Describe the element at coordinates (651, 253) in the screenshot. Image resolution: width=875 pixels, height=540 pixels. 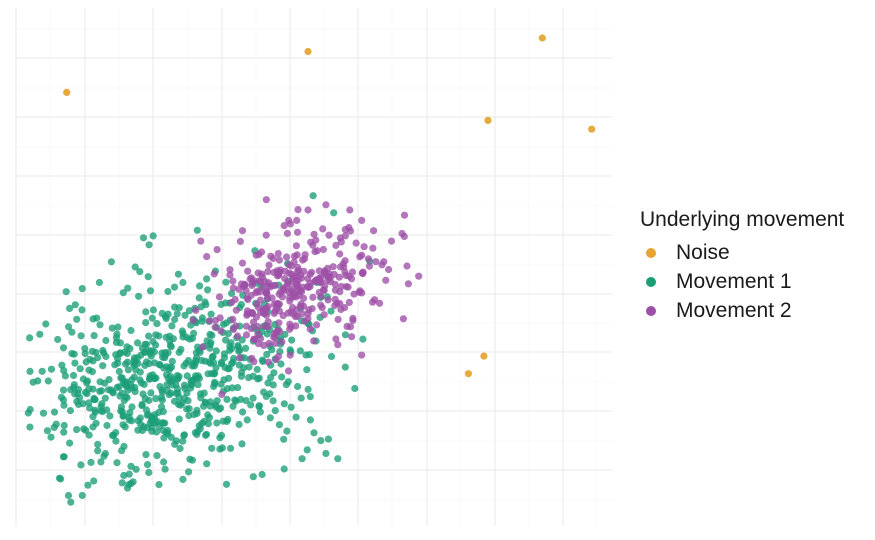
I see `legend-key-noise` at that location.